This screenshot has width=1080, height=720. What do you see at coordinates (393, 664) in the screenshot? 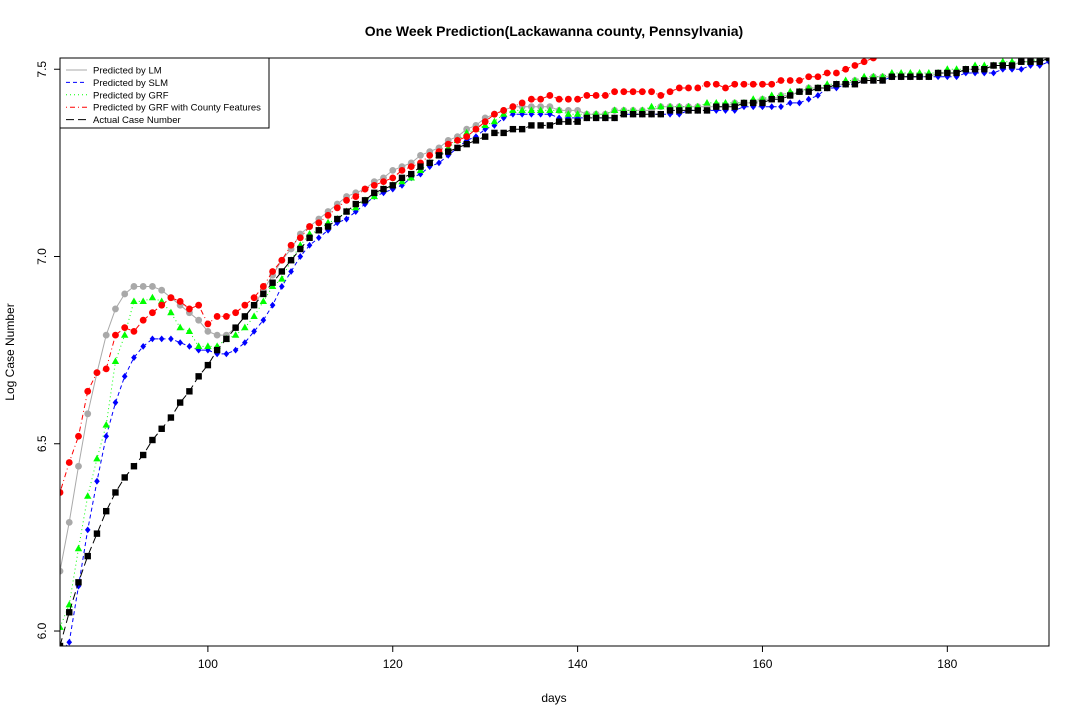
I see `x-tick-label: 120` at bounding box center [393, 664].